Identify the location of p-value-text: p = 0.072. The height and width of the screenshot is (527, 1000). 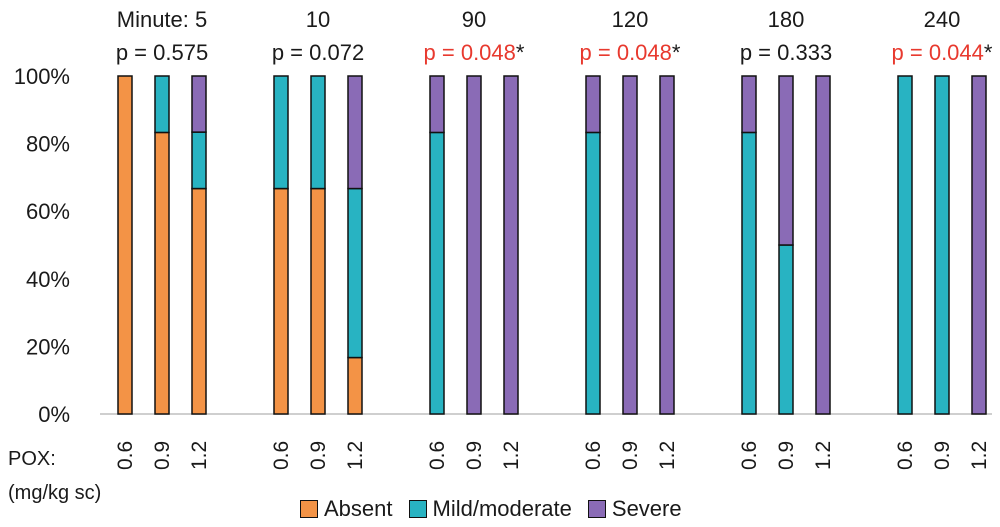
(318, 52).